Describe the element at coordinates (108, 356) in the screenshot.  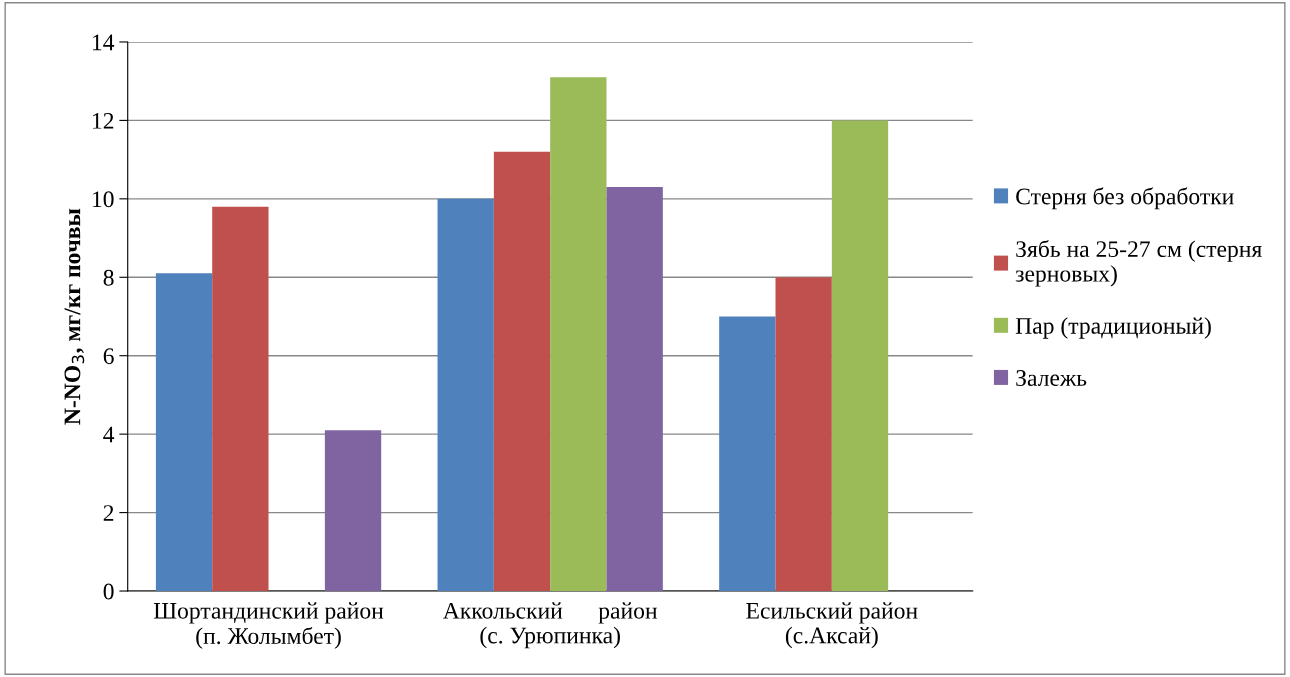
I see `y-tick-label: 6` at that location.